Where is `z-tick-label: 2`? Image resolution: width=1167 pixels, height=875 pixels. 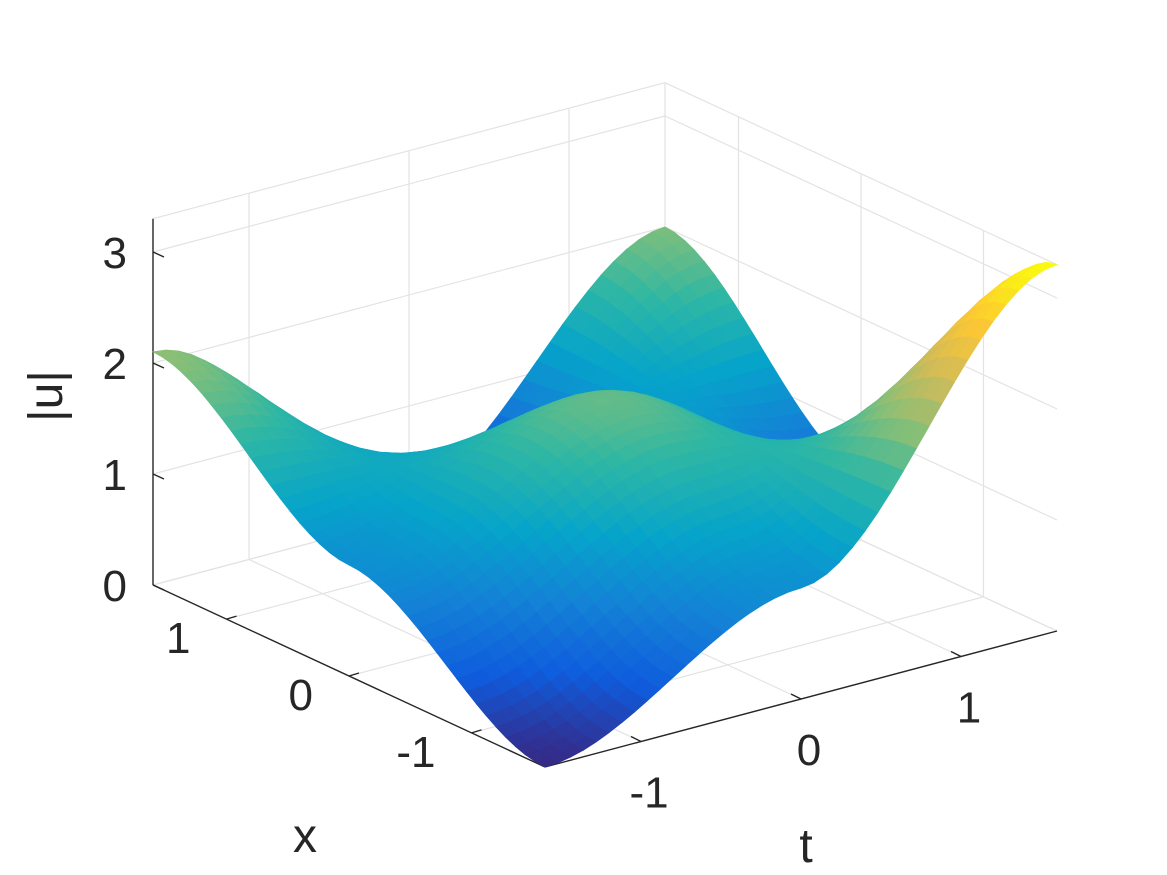 z-tick-label: 2 is located at coordinates (115, 364).